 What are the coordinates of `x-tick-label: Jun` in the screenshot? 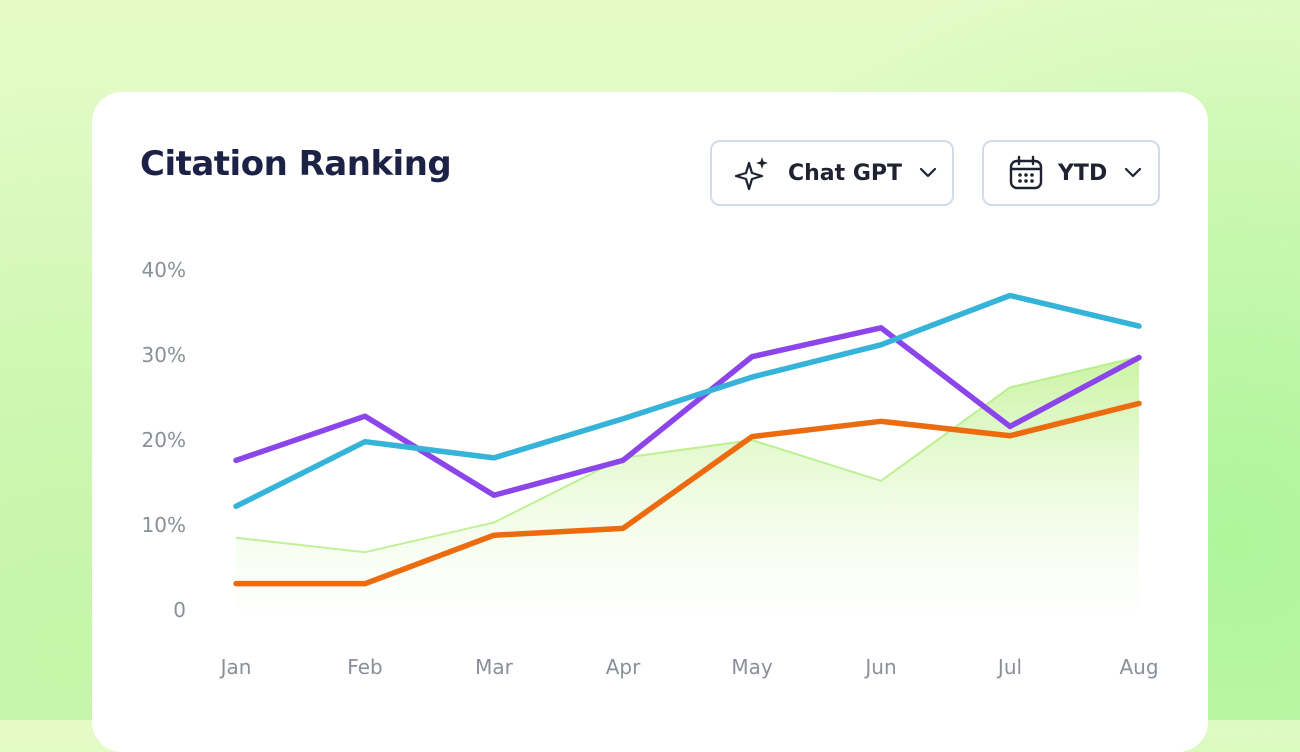 It's located at (879, 667).